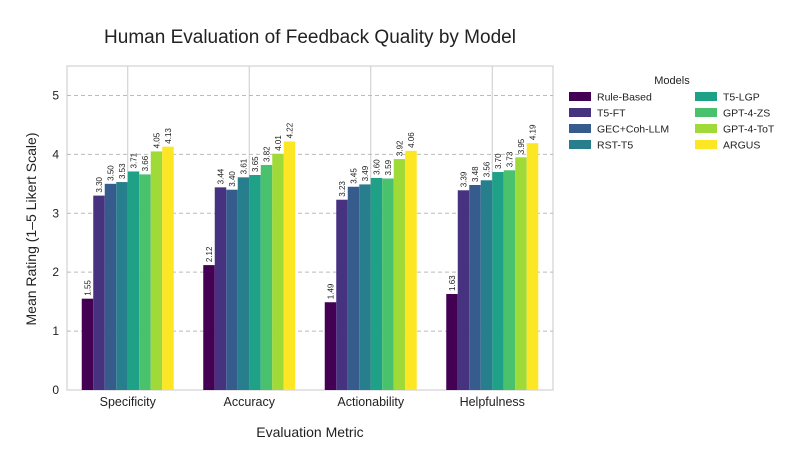  What do you see at coordinates (633, 130) in the screenshot?
I see `legend-entry-label: GEC+Coh-LLM` at bounding box center [633, 130].